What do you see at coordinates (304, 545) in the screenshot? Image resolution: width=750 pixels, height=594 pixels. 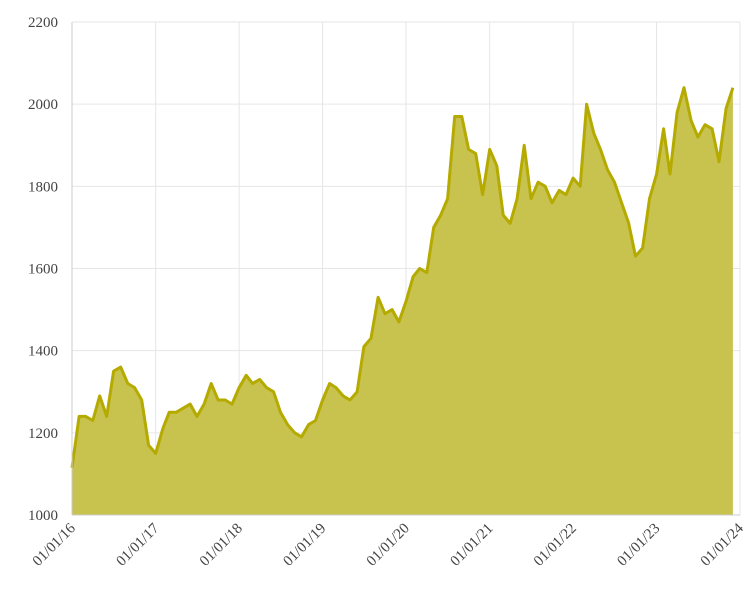 I see `x-tick-label: 01/01/19` at bounding box center [304, 545].